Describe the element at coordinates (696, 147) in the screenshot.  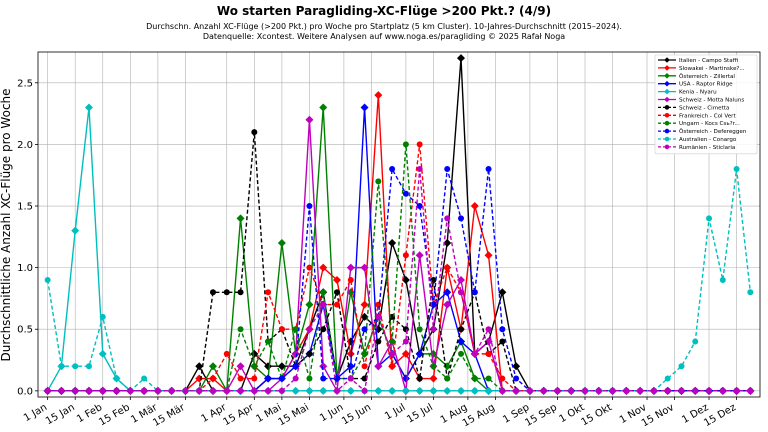
I see `legend-entry: Rumänien - Sticlaria` at that location.